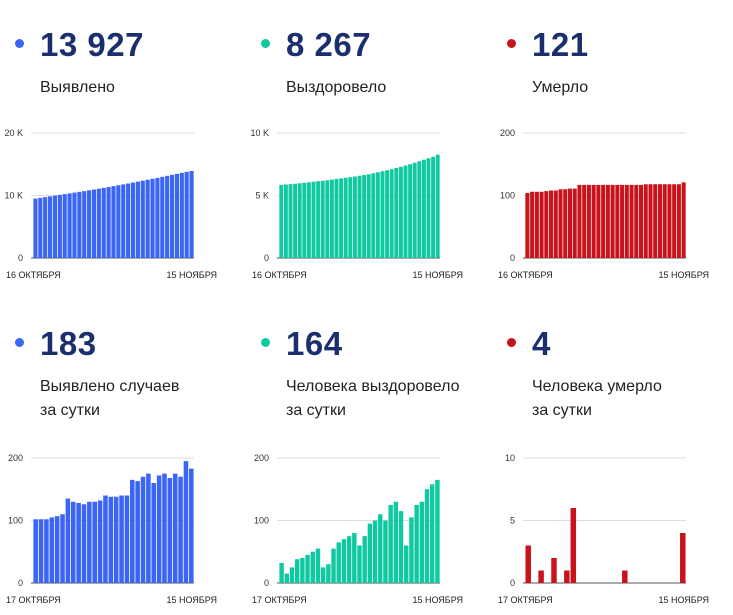 This screenshot has width=733, height=615. I want to click on recovered-daily-label-line2: за сутки, so click(316, 410).